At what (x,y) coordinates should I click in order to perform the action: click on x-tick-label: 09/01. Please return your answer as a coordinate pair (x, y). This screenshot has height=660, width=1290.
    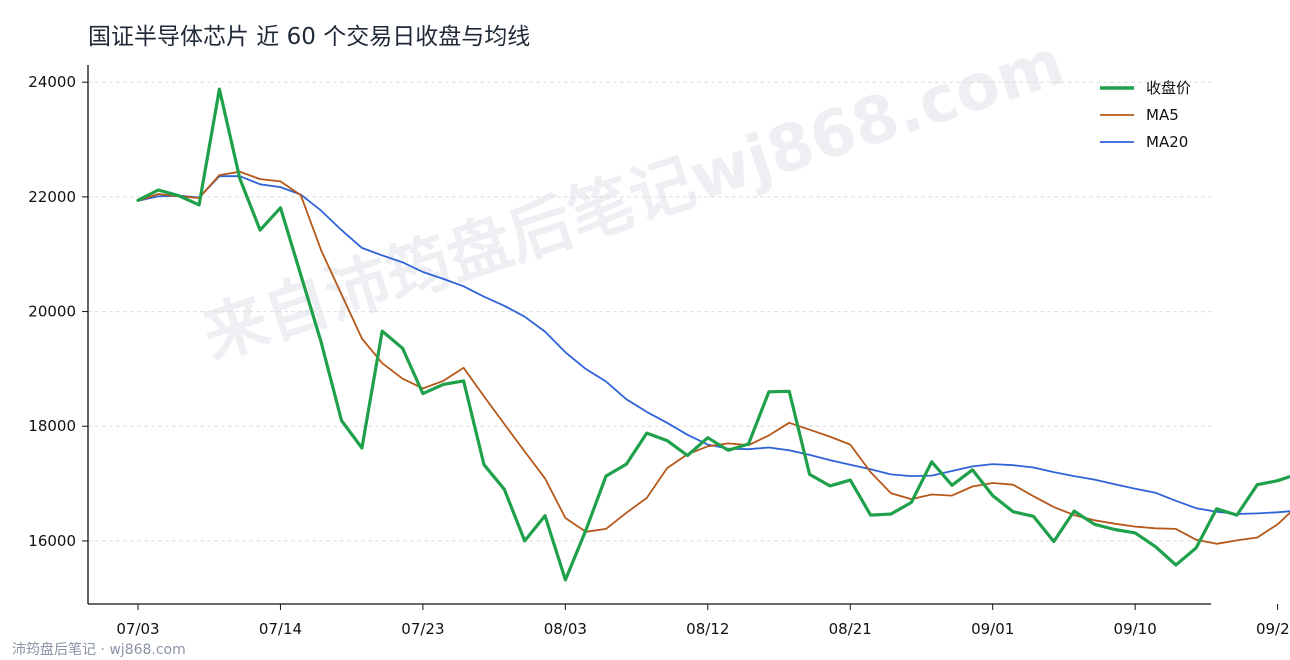
    Looking at the image, I should click on (992, 629).